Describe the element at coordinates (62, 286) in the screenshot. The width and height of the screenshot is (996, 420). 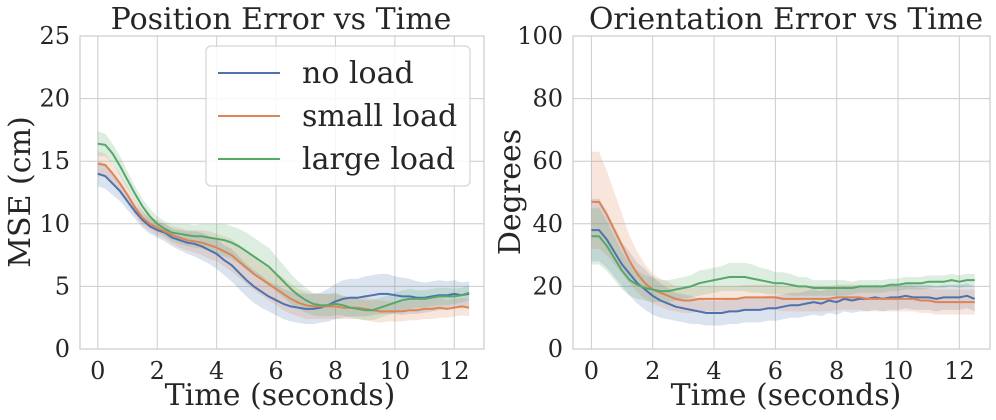
I see `ytick-label: 5` at that location.